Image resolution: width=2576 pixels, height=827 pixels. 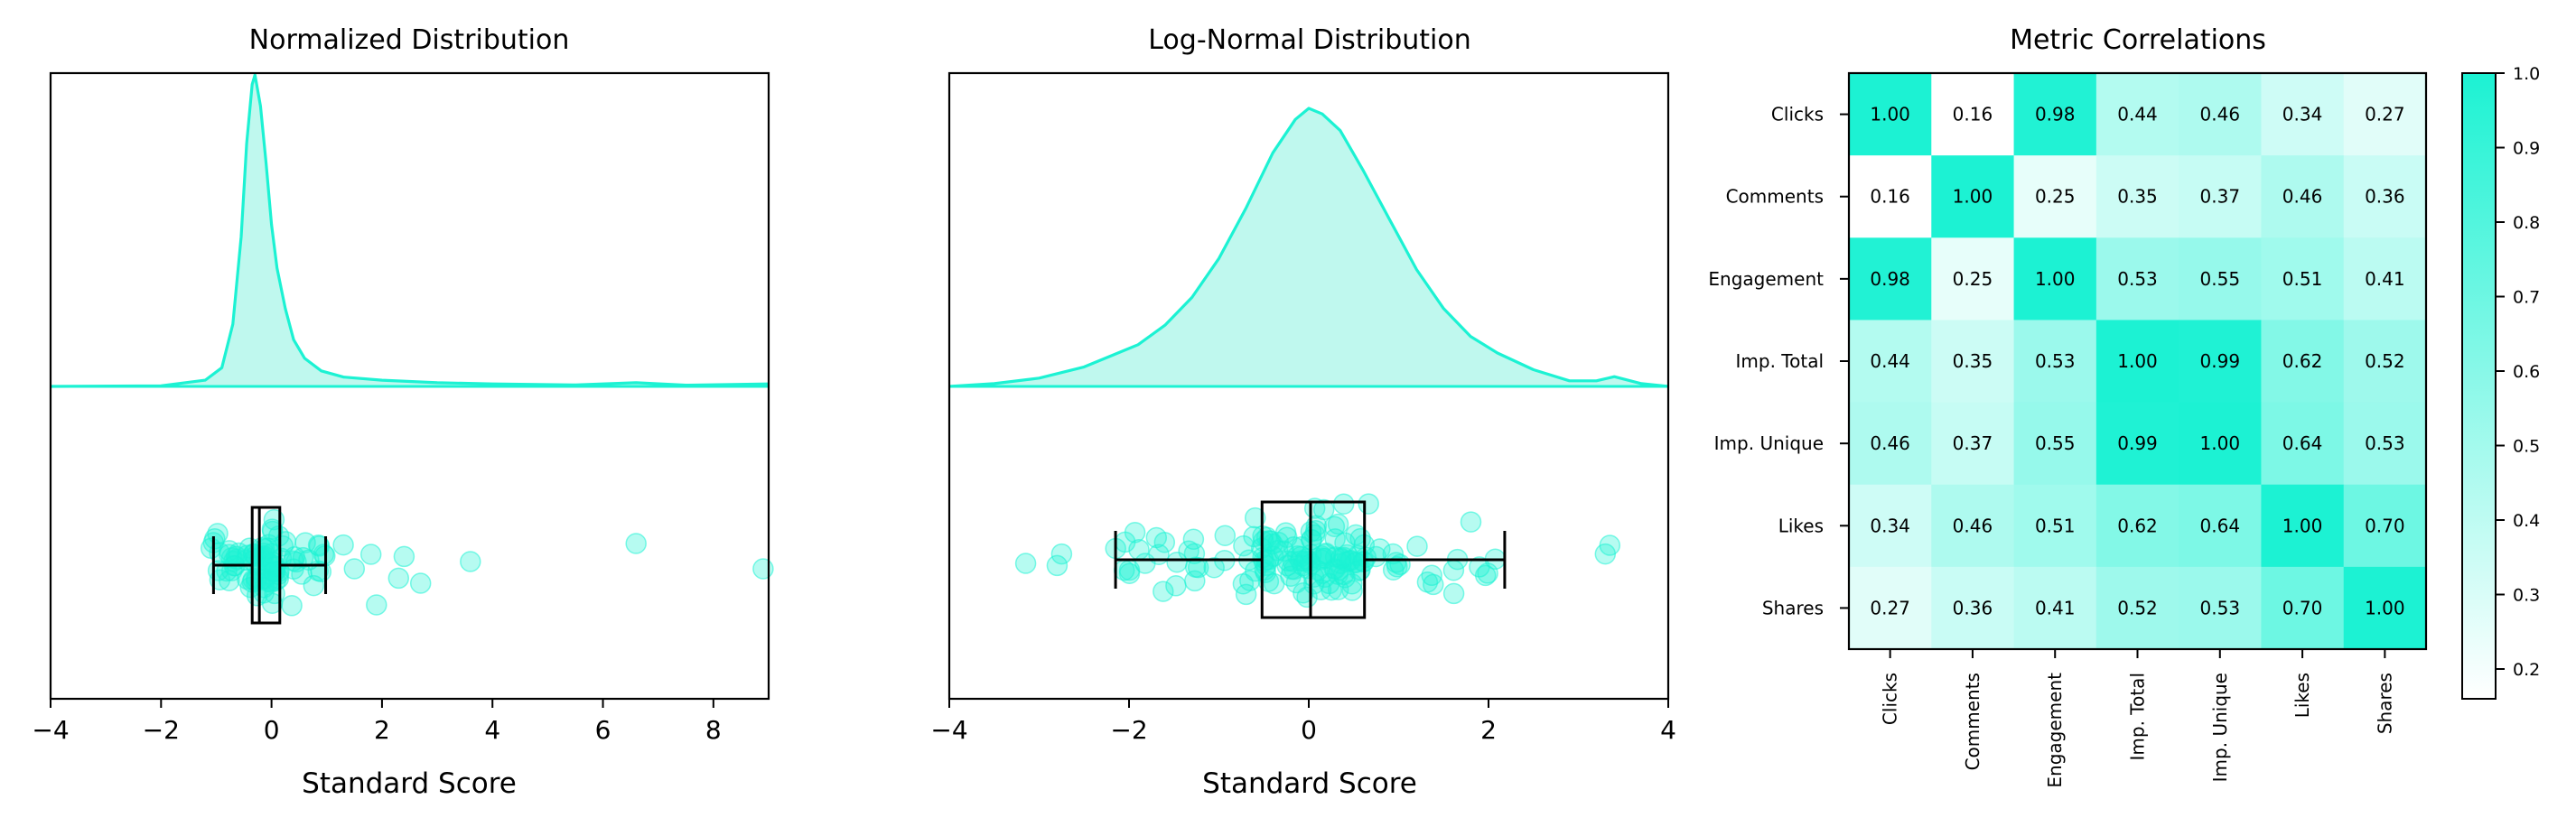 I want to click on colorbar-tick-label: 1.0, so click(x=2526, y=74).